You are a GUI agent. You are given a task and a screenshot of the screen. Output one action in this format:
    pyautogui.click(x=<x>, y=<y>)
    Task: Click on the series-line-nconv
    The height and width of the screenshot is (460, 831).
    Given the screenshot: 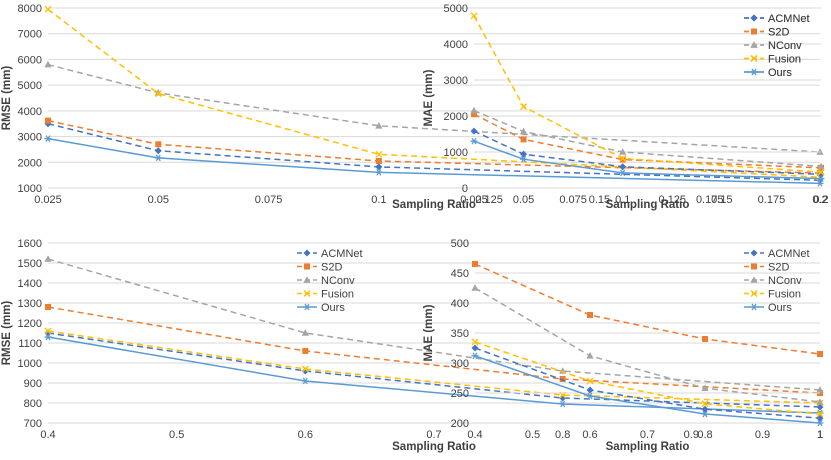 What is the action you would take?
    pyautogui.click(x=647, y=138)
    